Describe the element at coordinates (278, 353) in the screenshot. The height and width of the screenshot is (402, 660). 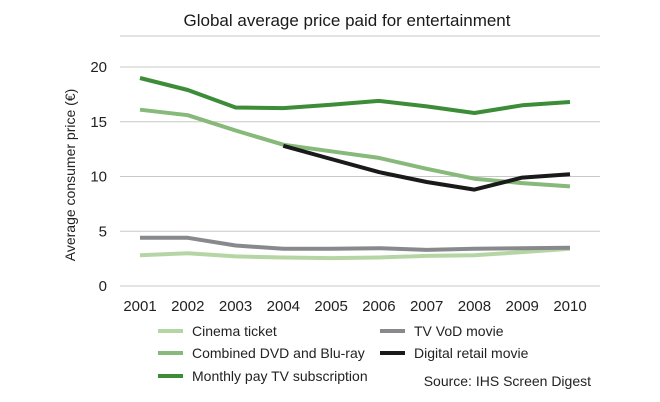
I see `legend-label-combined-dvd-and-blu-ray: Combined DVD and Blu-ray` at that location.